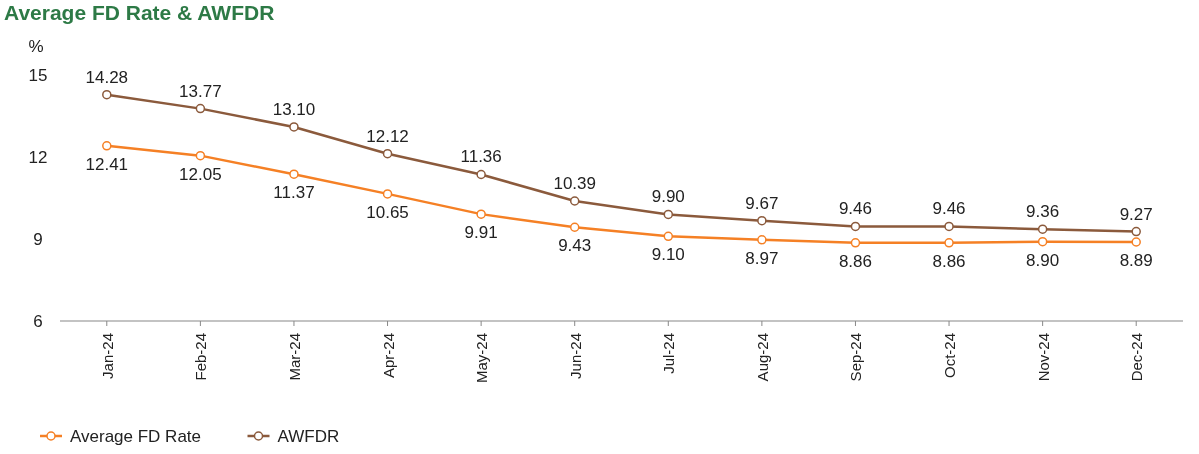 This screenshot has width=1199, height=454. Describe the element at coordinates (1136, 261) in the screenshot. I see `data-label: 8.89` at that location.